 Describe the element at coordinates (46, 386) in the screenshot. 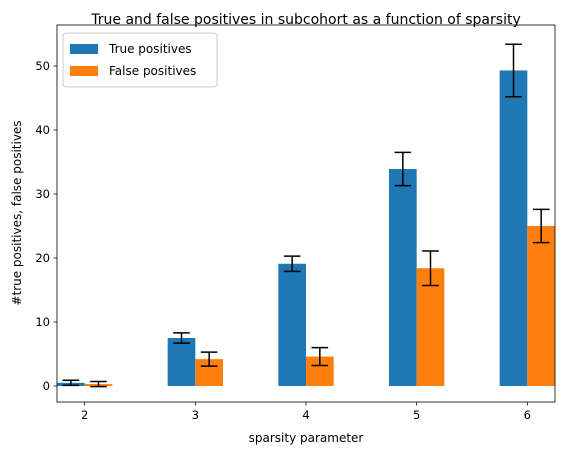

I see `y-tick-label: 0` at that location.